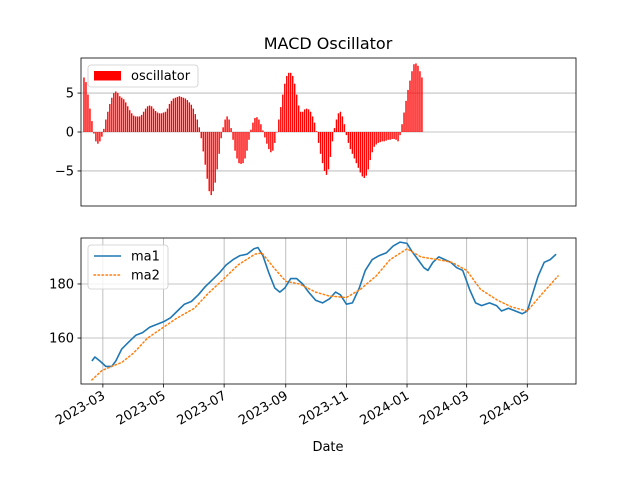  What do you see at coordinates (202, 408) in the screenshot?
I see `x-tick-label: 2023-07` at bounding box center [202, 408].